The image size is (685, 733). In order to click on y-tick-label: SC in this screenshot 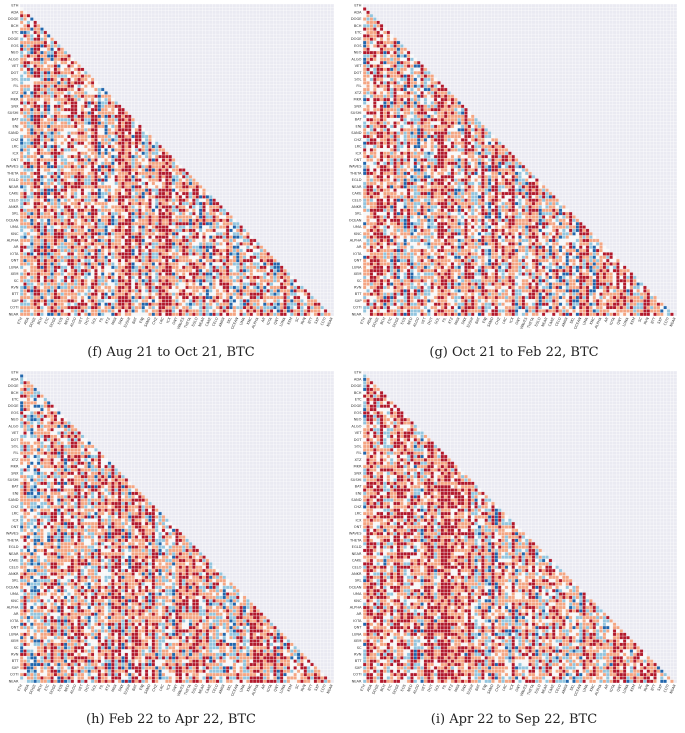, I will do `click(16, 281)`.